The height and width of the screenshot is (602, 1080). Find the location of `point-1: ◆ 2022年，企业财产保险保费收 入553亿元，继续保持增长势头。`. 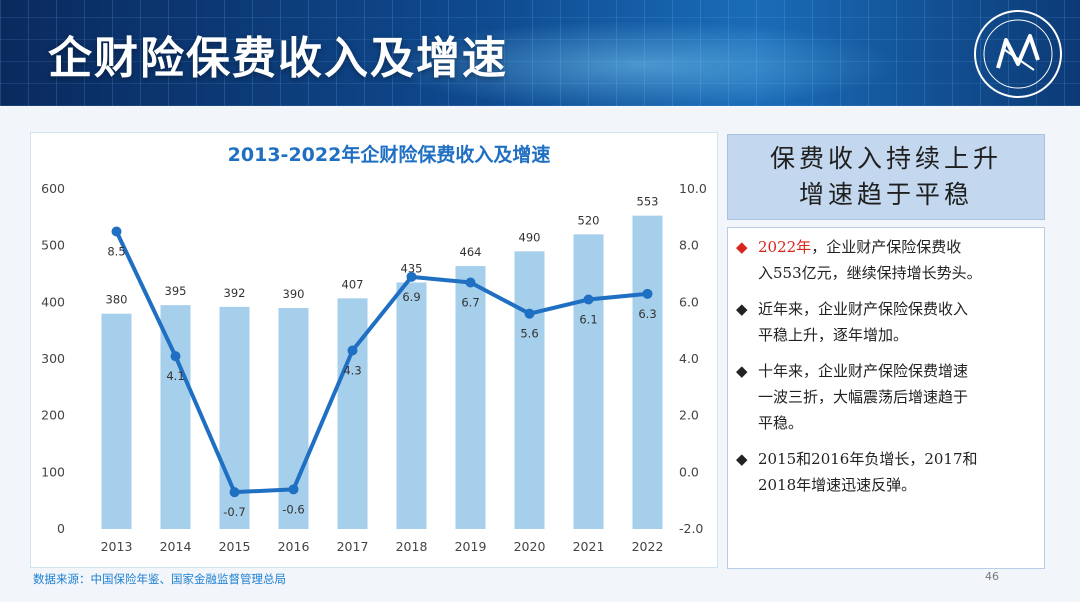

point-1: ◆ 2022年，企业财产保险保费收 入553亿元，继续保持增长势头。 is located at coordinates (886, 260).